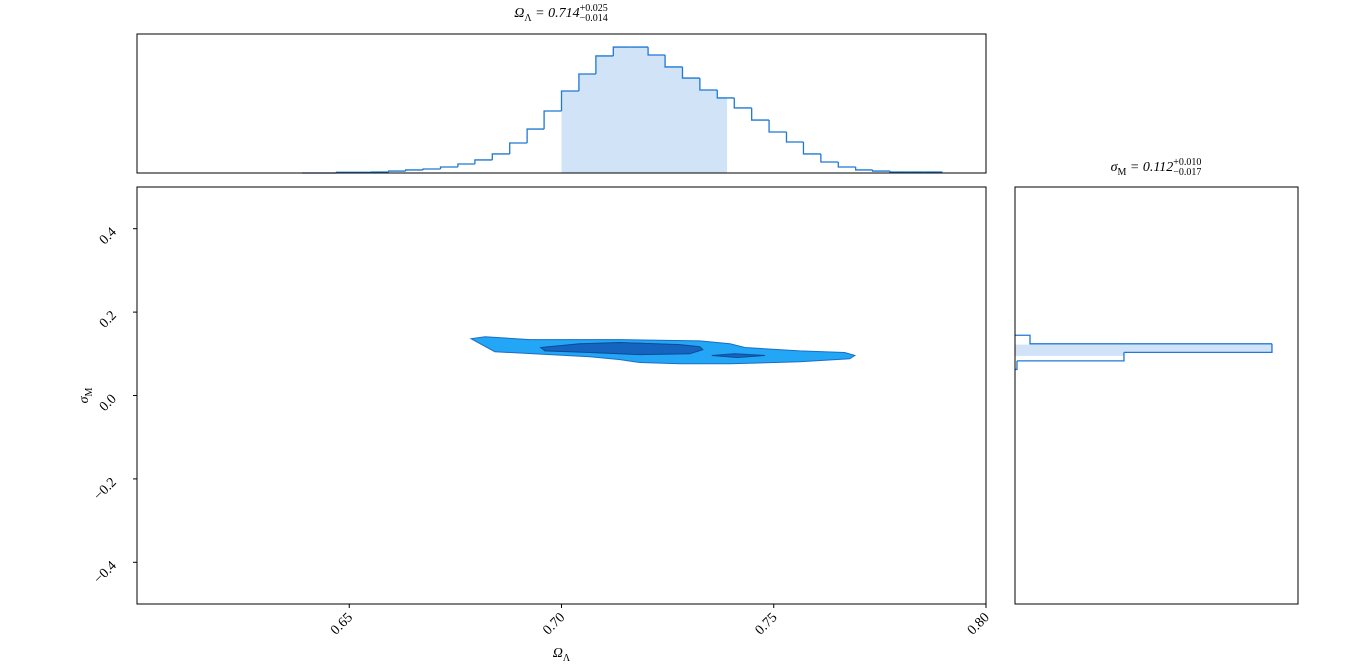 Image resolution: width=1366 pixels, height=671 pixels. Describe the element at coordinates (1187, 172) in the screenshot. I see `panel-title-part: −0.017` at that location.